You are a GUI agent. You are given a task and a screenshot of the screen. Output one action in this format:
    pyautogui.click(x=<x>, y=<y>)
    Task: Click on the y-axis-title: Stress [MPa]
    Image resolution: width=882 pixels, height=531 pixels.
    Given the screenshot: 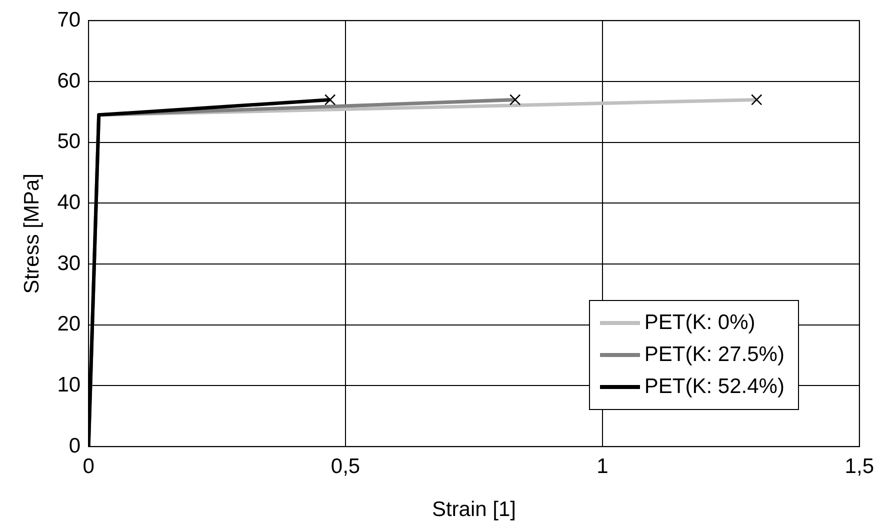 What is the action you would take?
    pyautogui.click(x=32, y=234)
    